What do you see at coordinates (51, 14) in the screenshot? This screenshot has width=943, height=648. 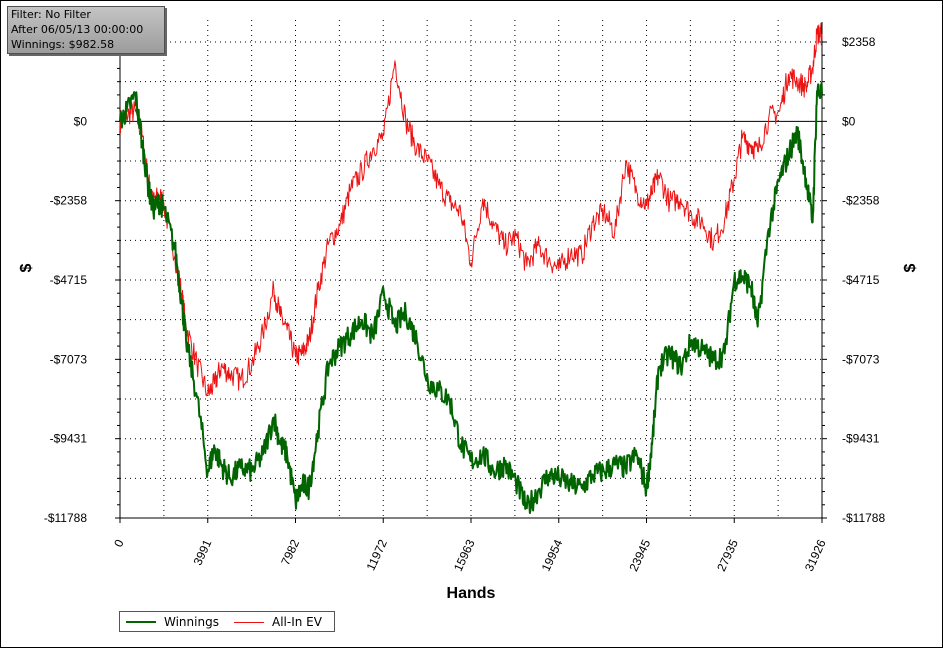 I see `filter-label: Filter: No Filter` at bounding box center [51, 14].